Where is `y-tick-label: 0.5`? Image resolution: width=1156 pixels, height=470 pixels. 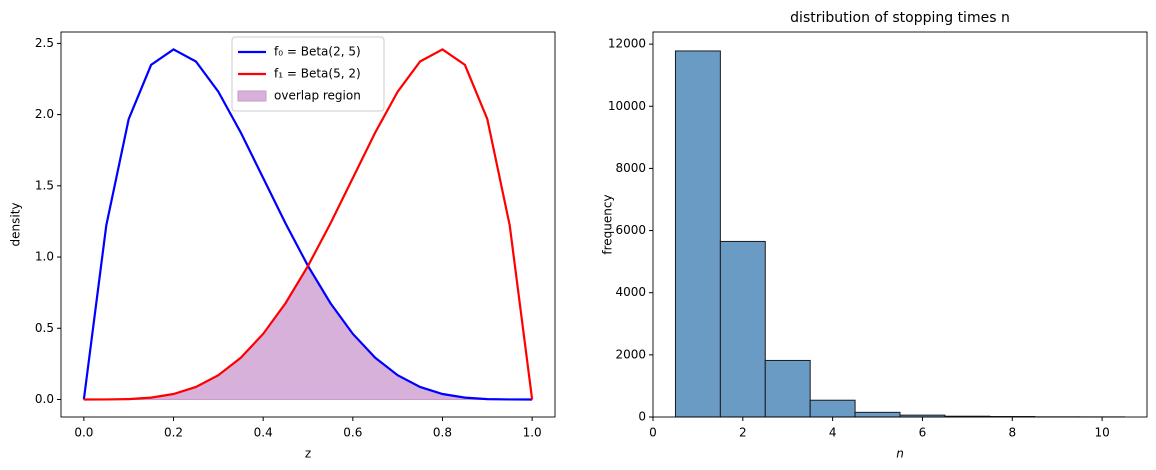 y-tick-label: 0.5 is located at coordinates (44, 328).